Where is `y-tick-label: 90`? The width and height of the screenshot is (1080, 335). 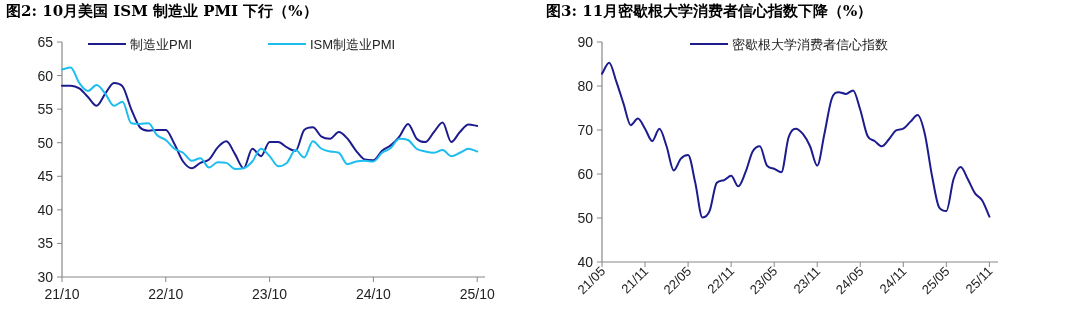
y-tick-label: 90 is located at coordinates (585, 42).